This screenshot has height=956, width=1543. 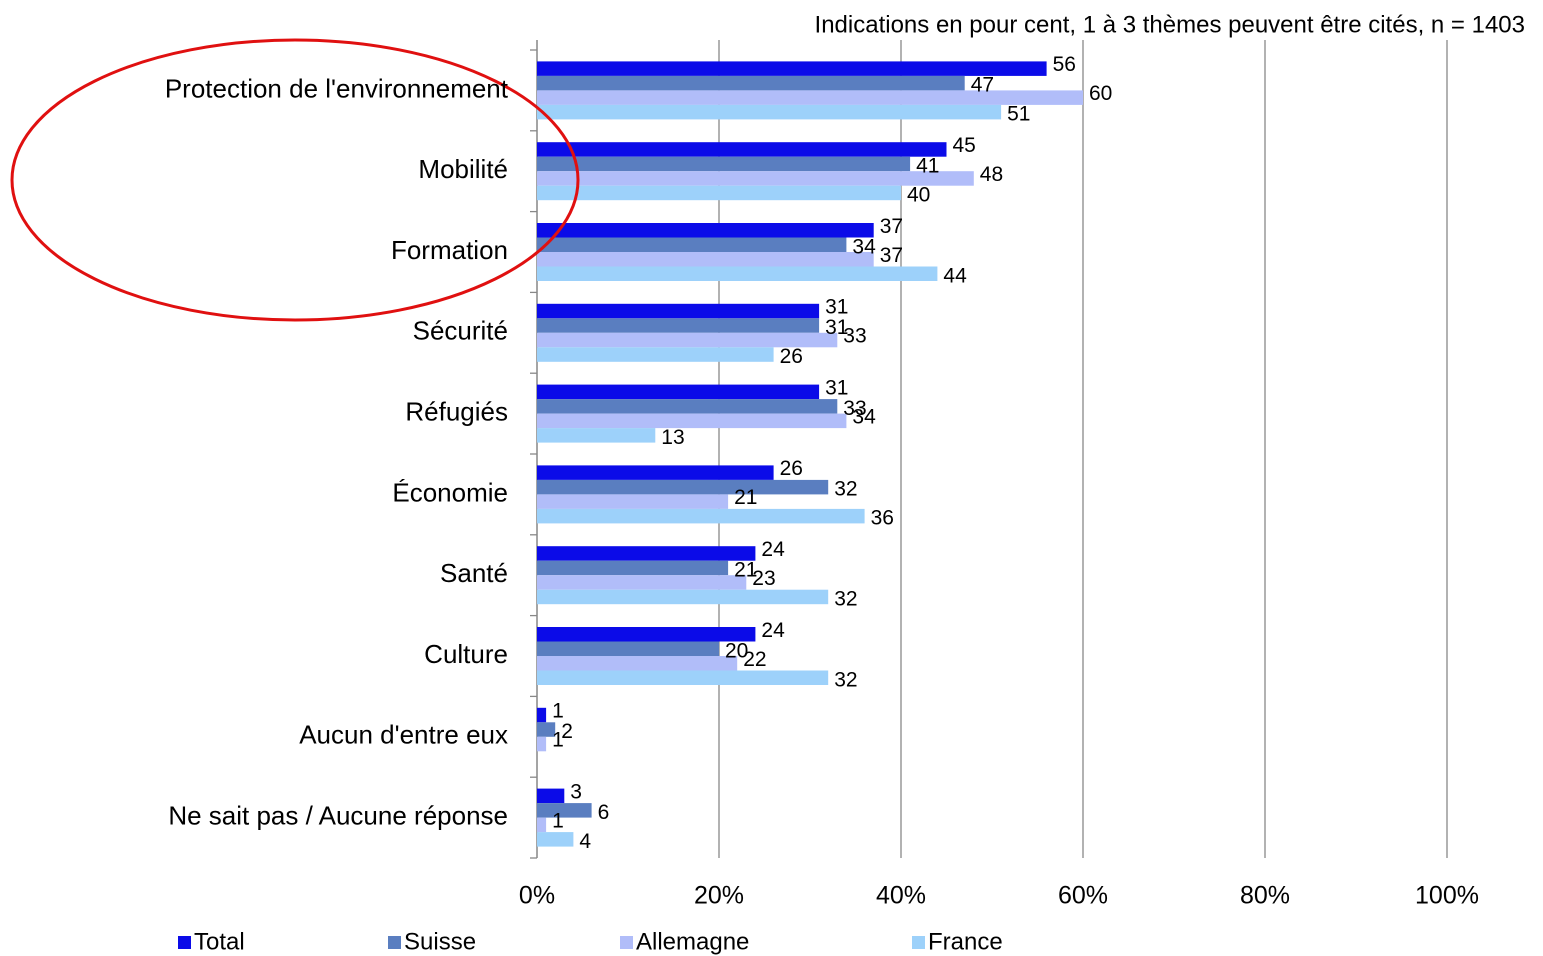 What do you see at coordinates (672, 437) in the screenshot?
I see `value-label: 13` at bounding box center [672, 437].